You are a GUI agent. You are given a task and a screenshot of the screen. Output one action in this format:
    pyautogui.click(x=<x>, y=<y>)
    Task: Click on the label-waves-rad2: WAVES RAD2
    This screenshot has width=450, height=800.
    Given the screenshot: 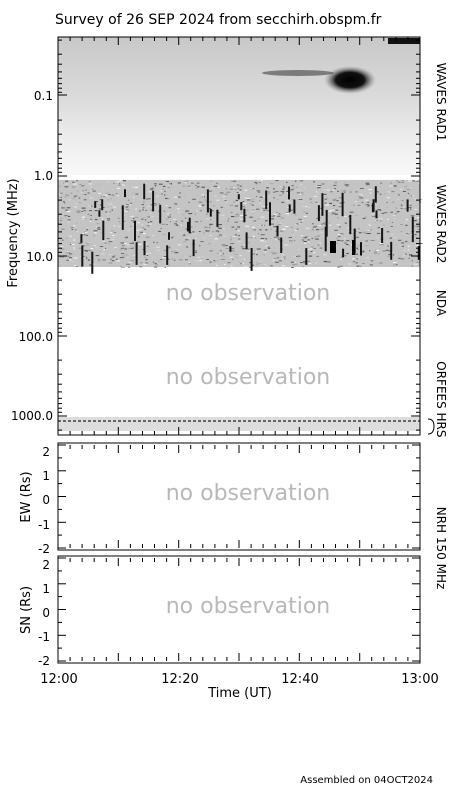 What is the action you would take?
    pyautogui.click(x=441, y=224)
    